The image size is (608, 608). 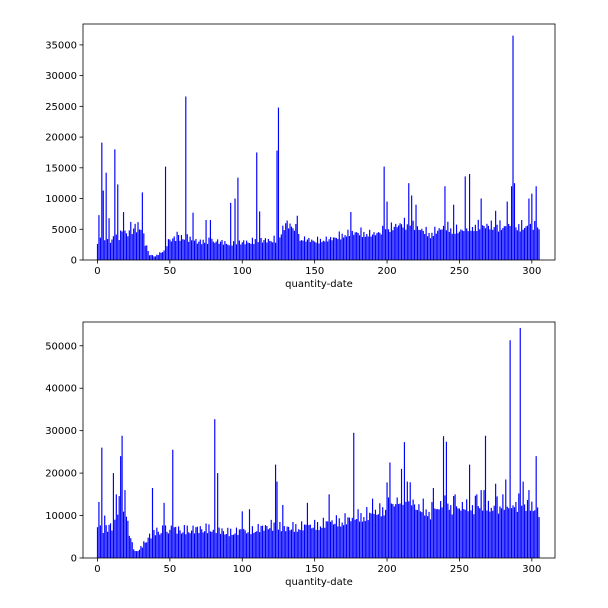 I want to click on y-tick-label: 20000, so click(x=61, y=138).